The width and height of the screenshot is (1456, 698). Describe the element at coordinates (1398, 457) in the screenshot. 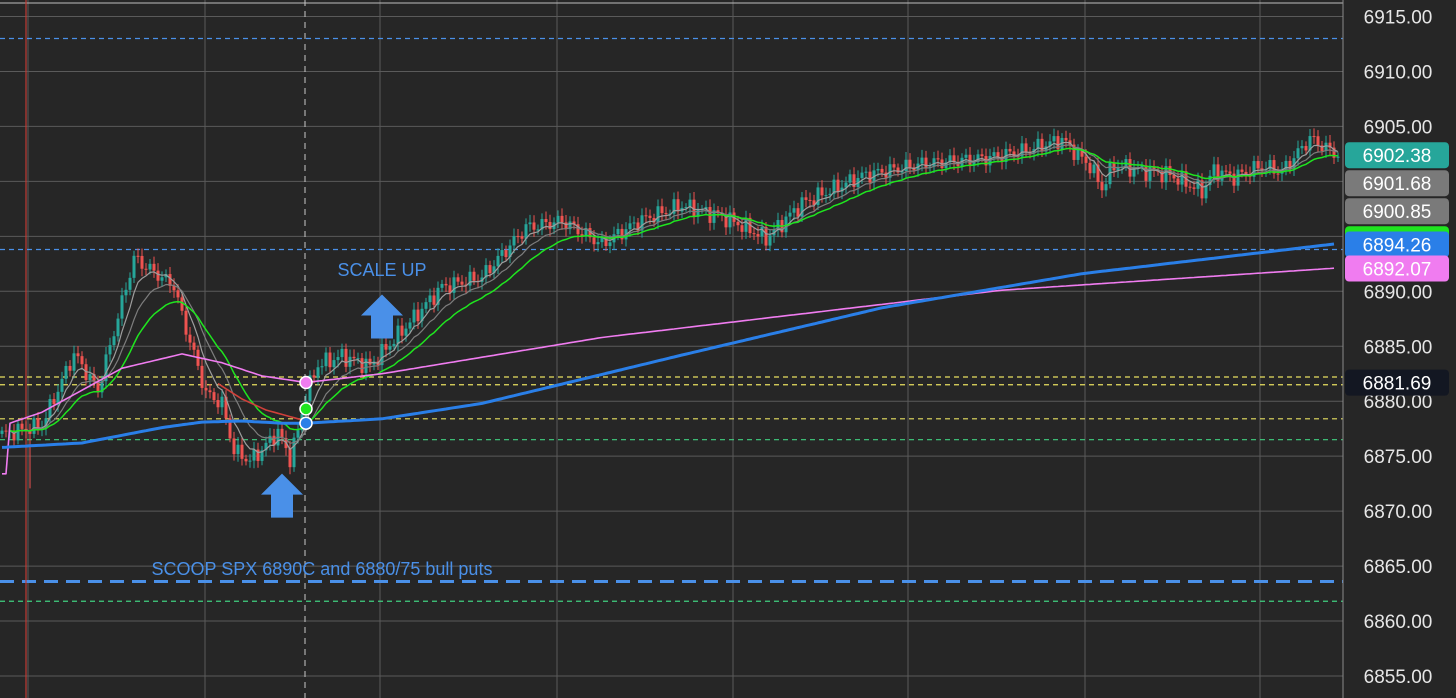

I see `price-tick-label: 6875.00` at that location.